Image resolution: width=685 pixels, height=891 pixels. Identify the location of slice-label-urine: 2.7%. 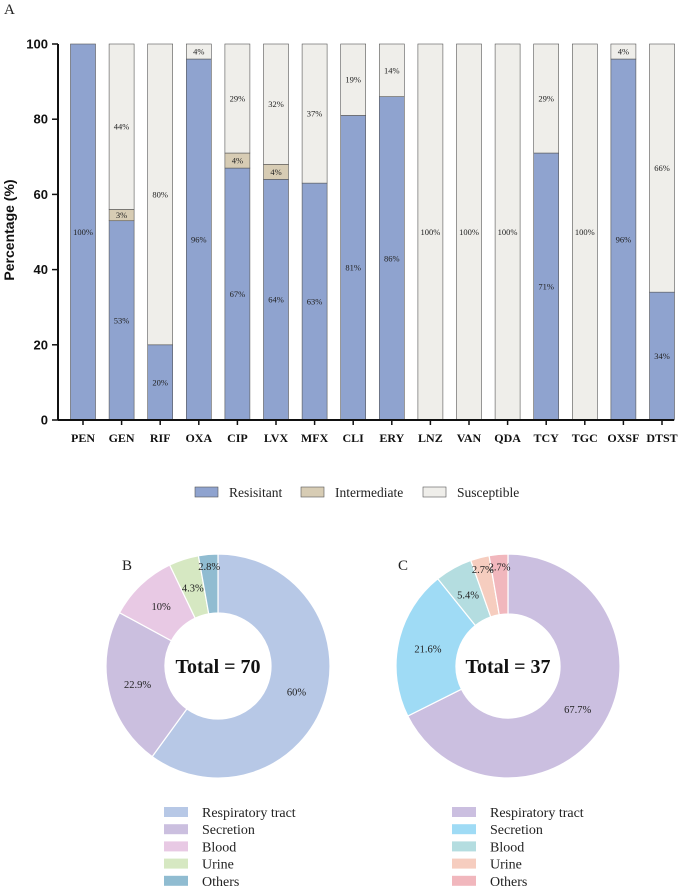
(483, 570).